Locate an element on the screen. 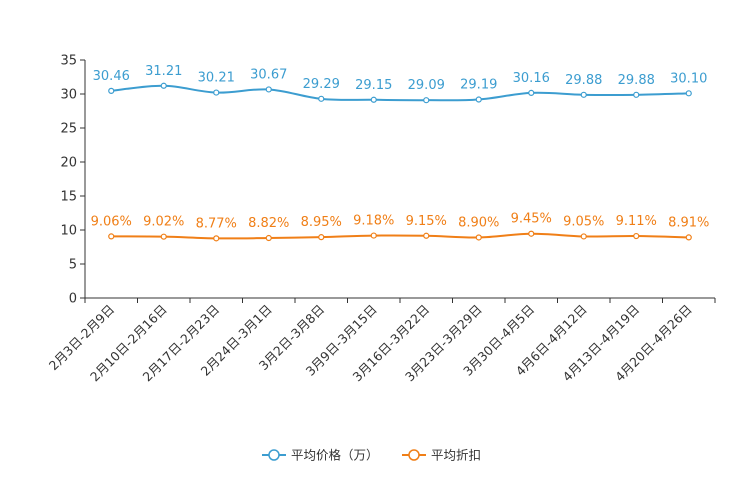 This screenshot has width=744, height=500. series-2-data-label: 8.91% is located at coordinates (688, 222).